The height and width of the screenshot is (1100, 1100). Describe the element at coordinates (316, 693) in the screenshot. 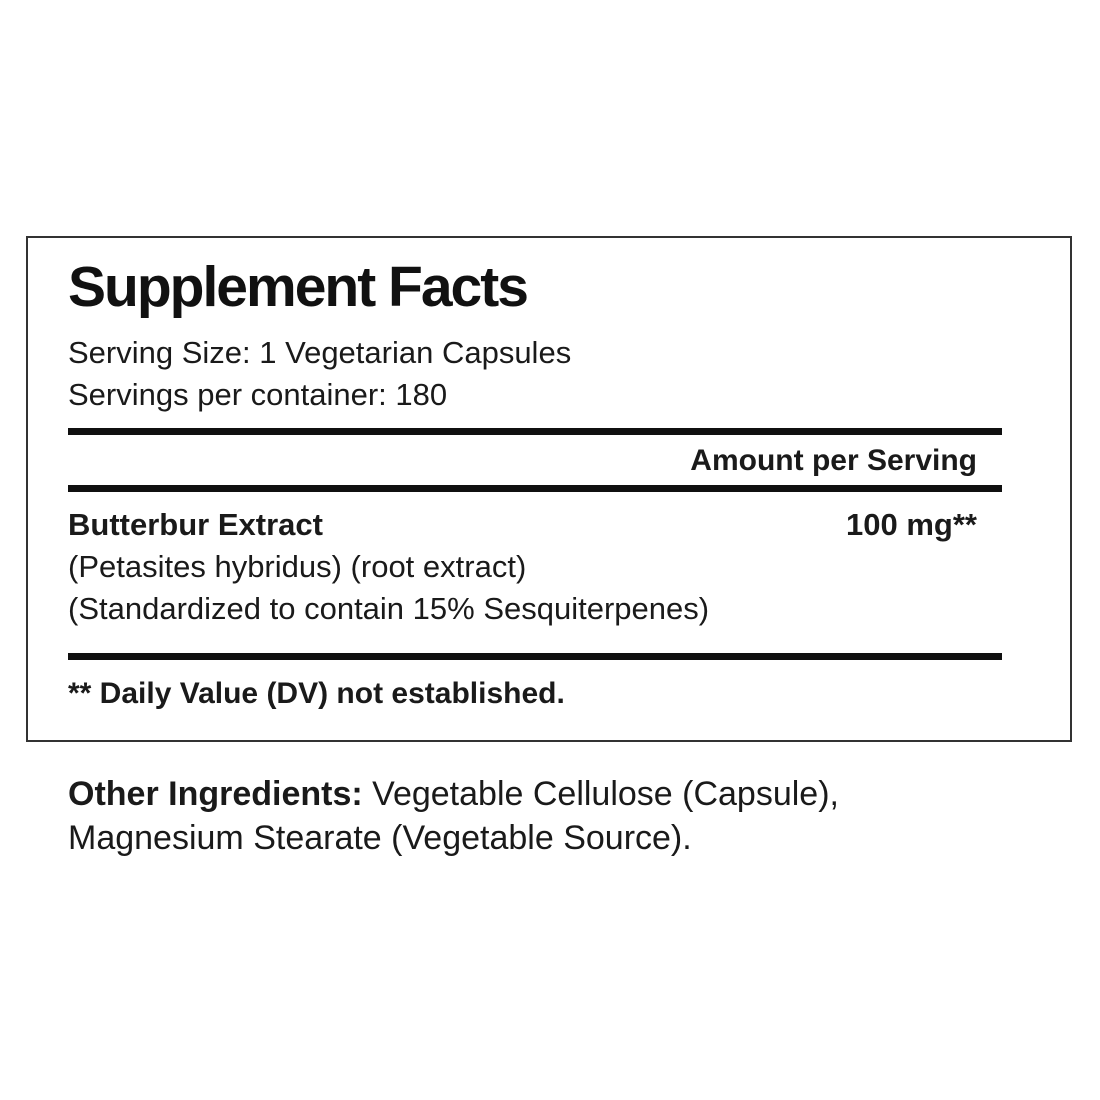

I see `daily-value-footnote: ** Daily Value (DV) not established.` at that location.